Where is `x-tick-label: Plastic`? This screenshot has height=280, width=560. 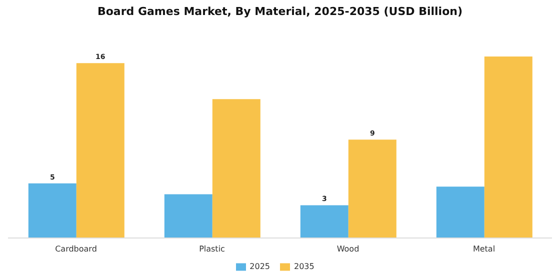
x-tick-label: Plastic is located at coordinates (212, 249).